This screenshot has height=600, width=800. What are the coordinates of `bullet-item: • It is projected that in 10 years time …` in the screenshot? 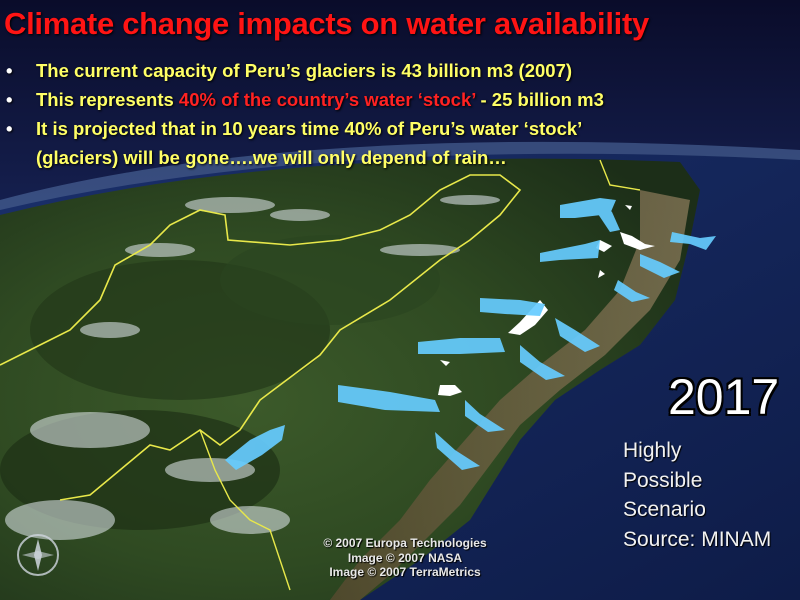 It's located at (401, 143).